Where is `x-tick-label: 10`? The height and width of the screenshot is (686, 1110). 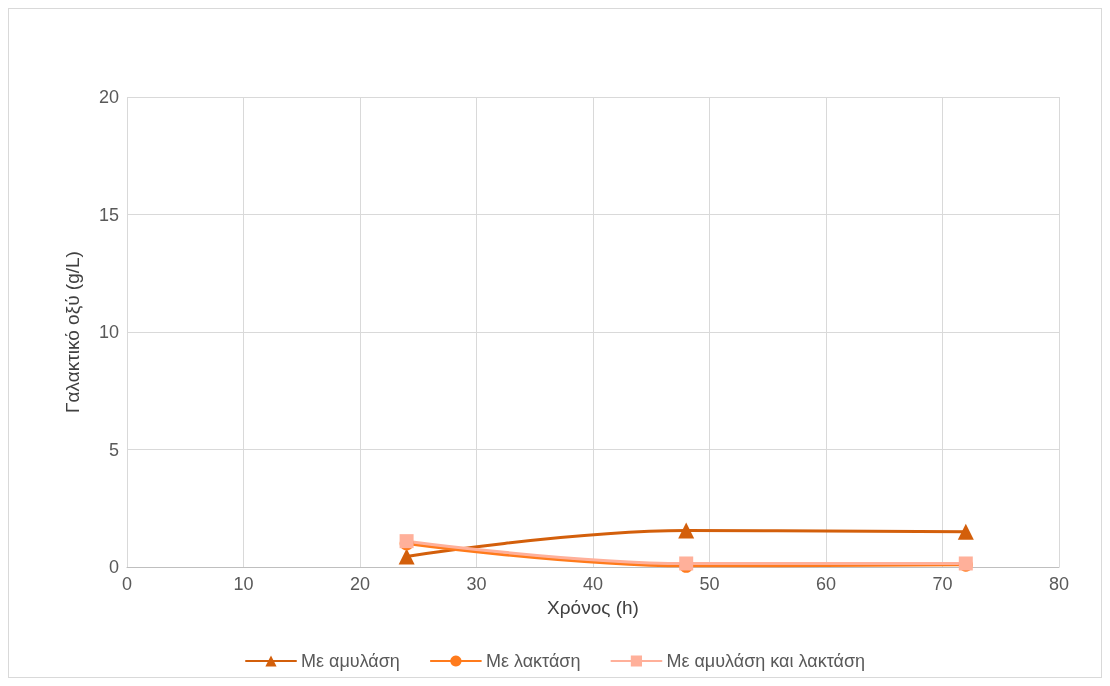 x-tick-label: 10 is located at coordinates (243, 584).